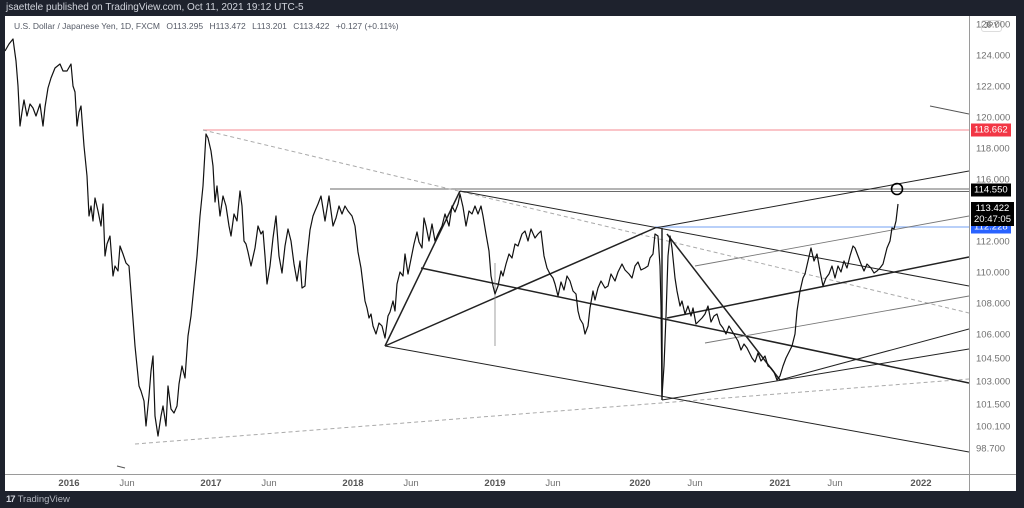 The height and width of the screenshot is (508, 1024). What do you see at coordinates (353, 483) in the screenshot?
I see `x-tick-year: 2018` at bounding box center [353, 483].